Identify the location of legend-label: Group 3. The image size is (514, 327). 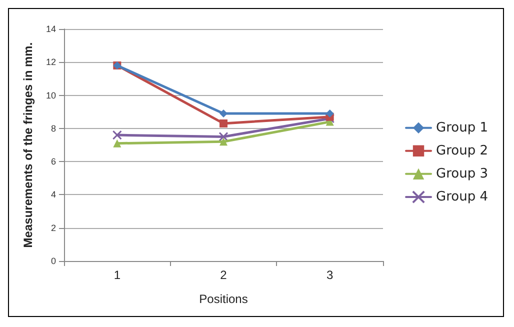
(462, 174).